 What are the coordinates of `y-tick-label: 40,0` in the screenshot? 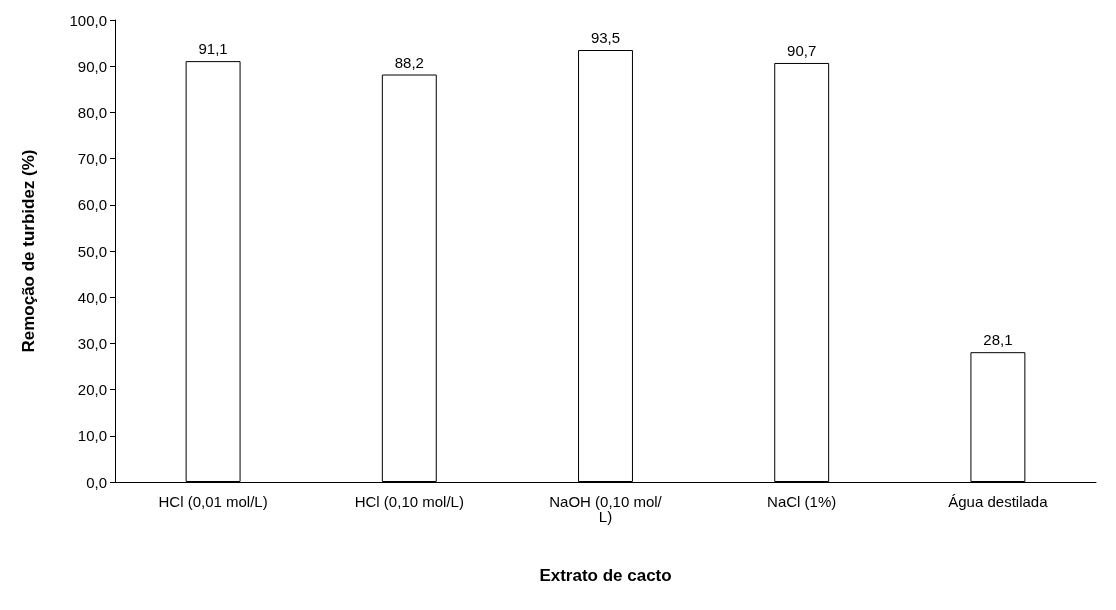 It's located at (92, 297).